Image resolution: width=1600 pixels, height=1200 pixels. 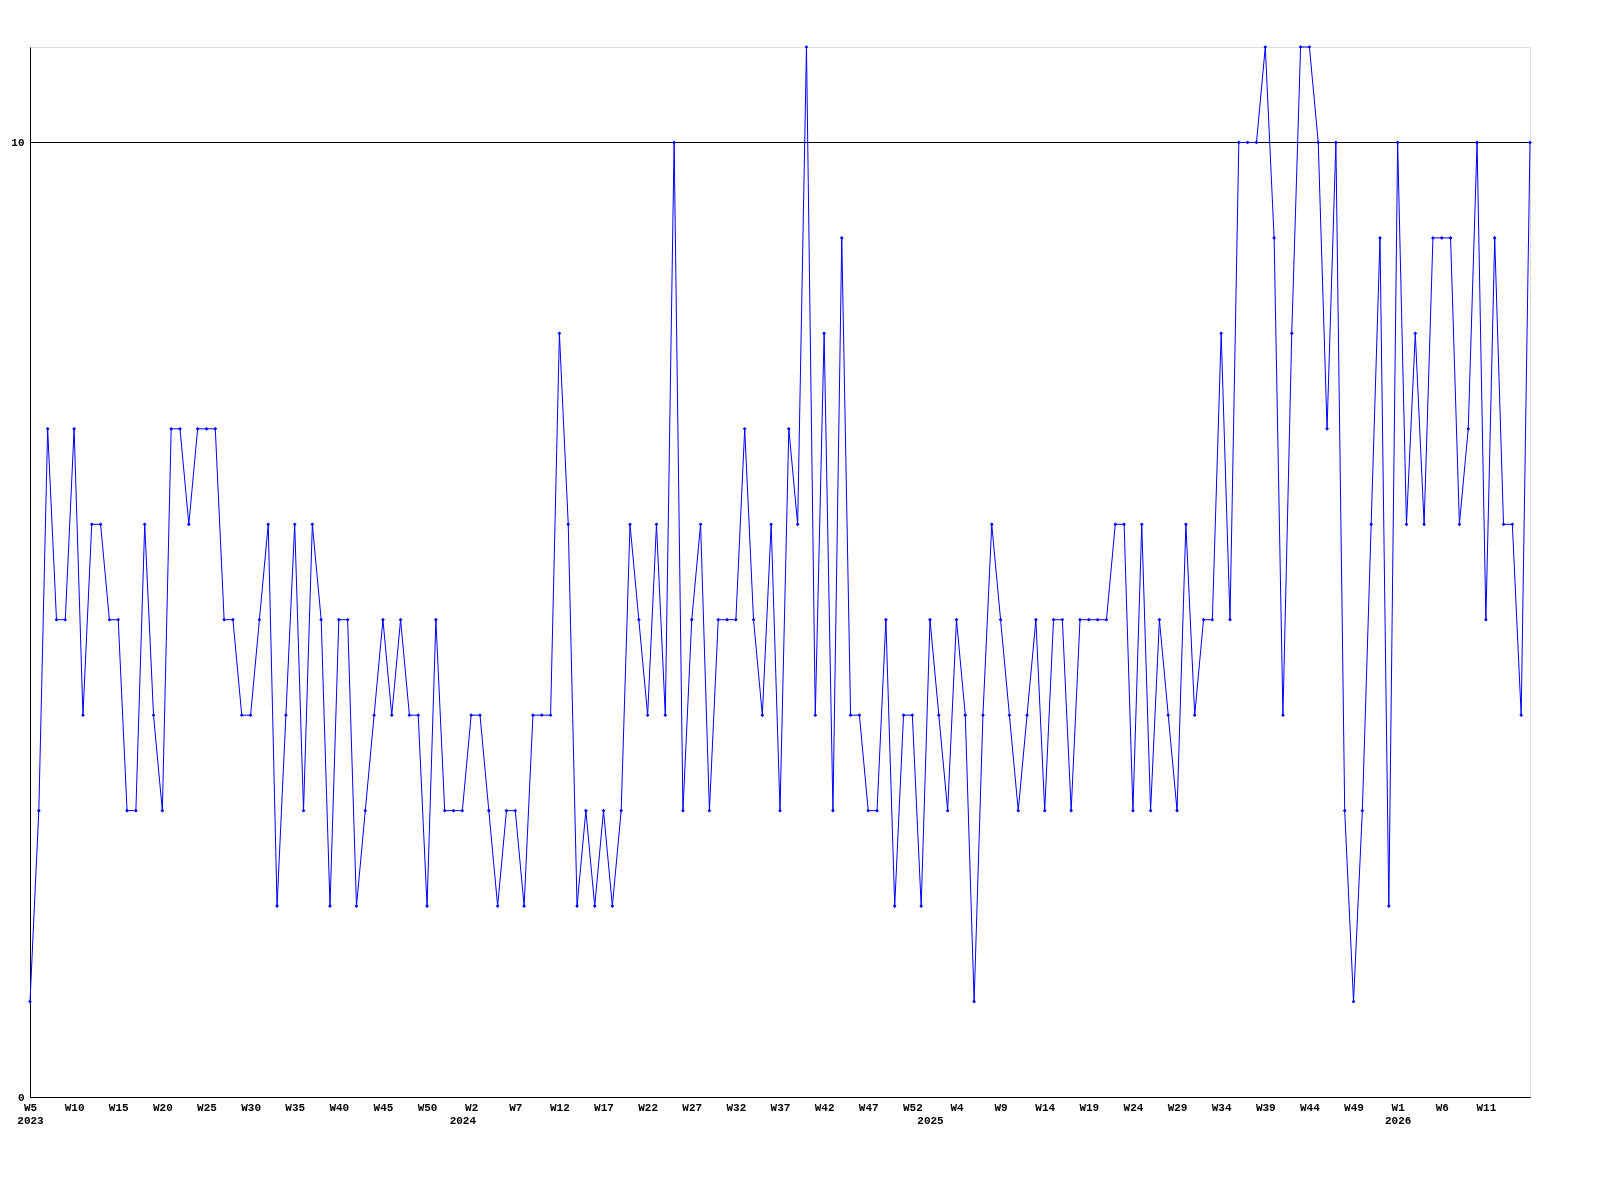 I want to click on x-tick-label: W19, so click(x=1089, y=1107).